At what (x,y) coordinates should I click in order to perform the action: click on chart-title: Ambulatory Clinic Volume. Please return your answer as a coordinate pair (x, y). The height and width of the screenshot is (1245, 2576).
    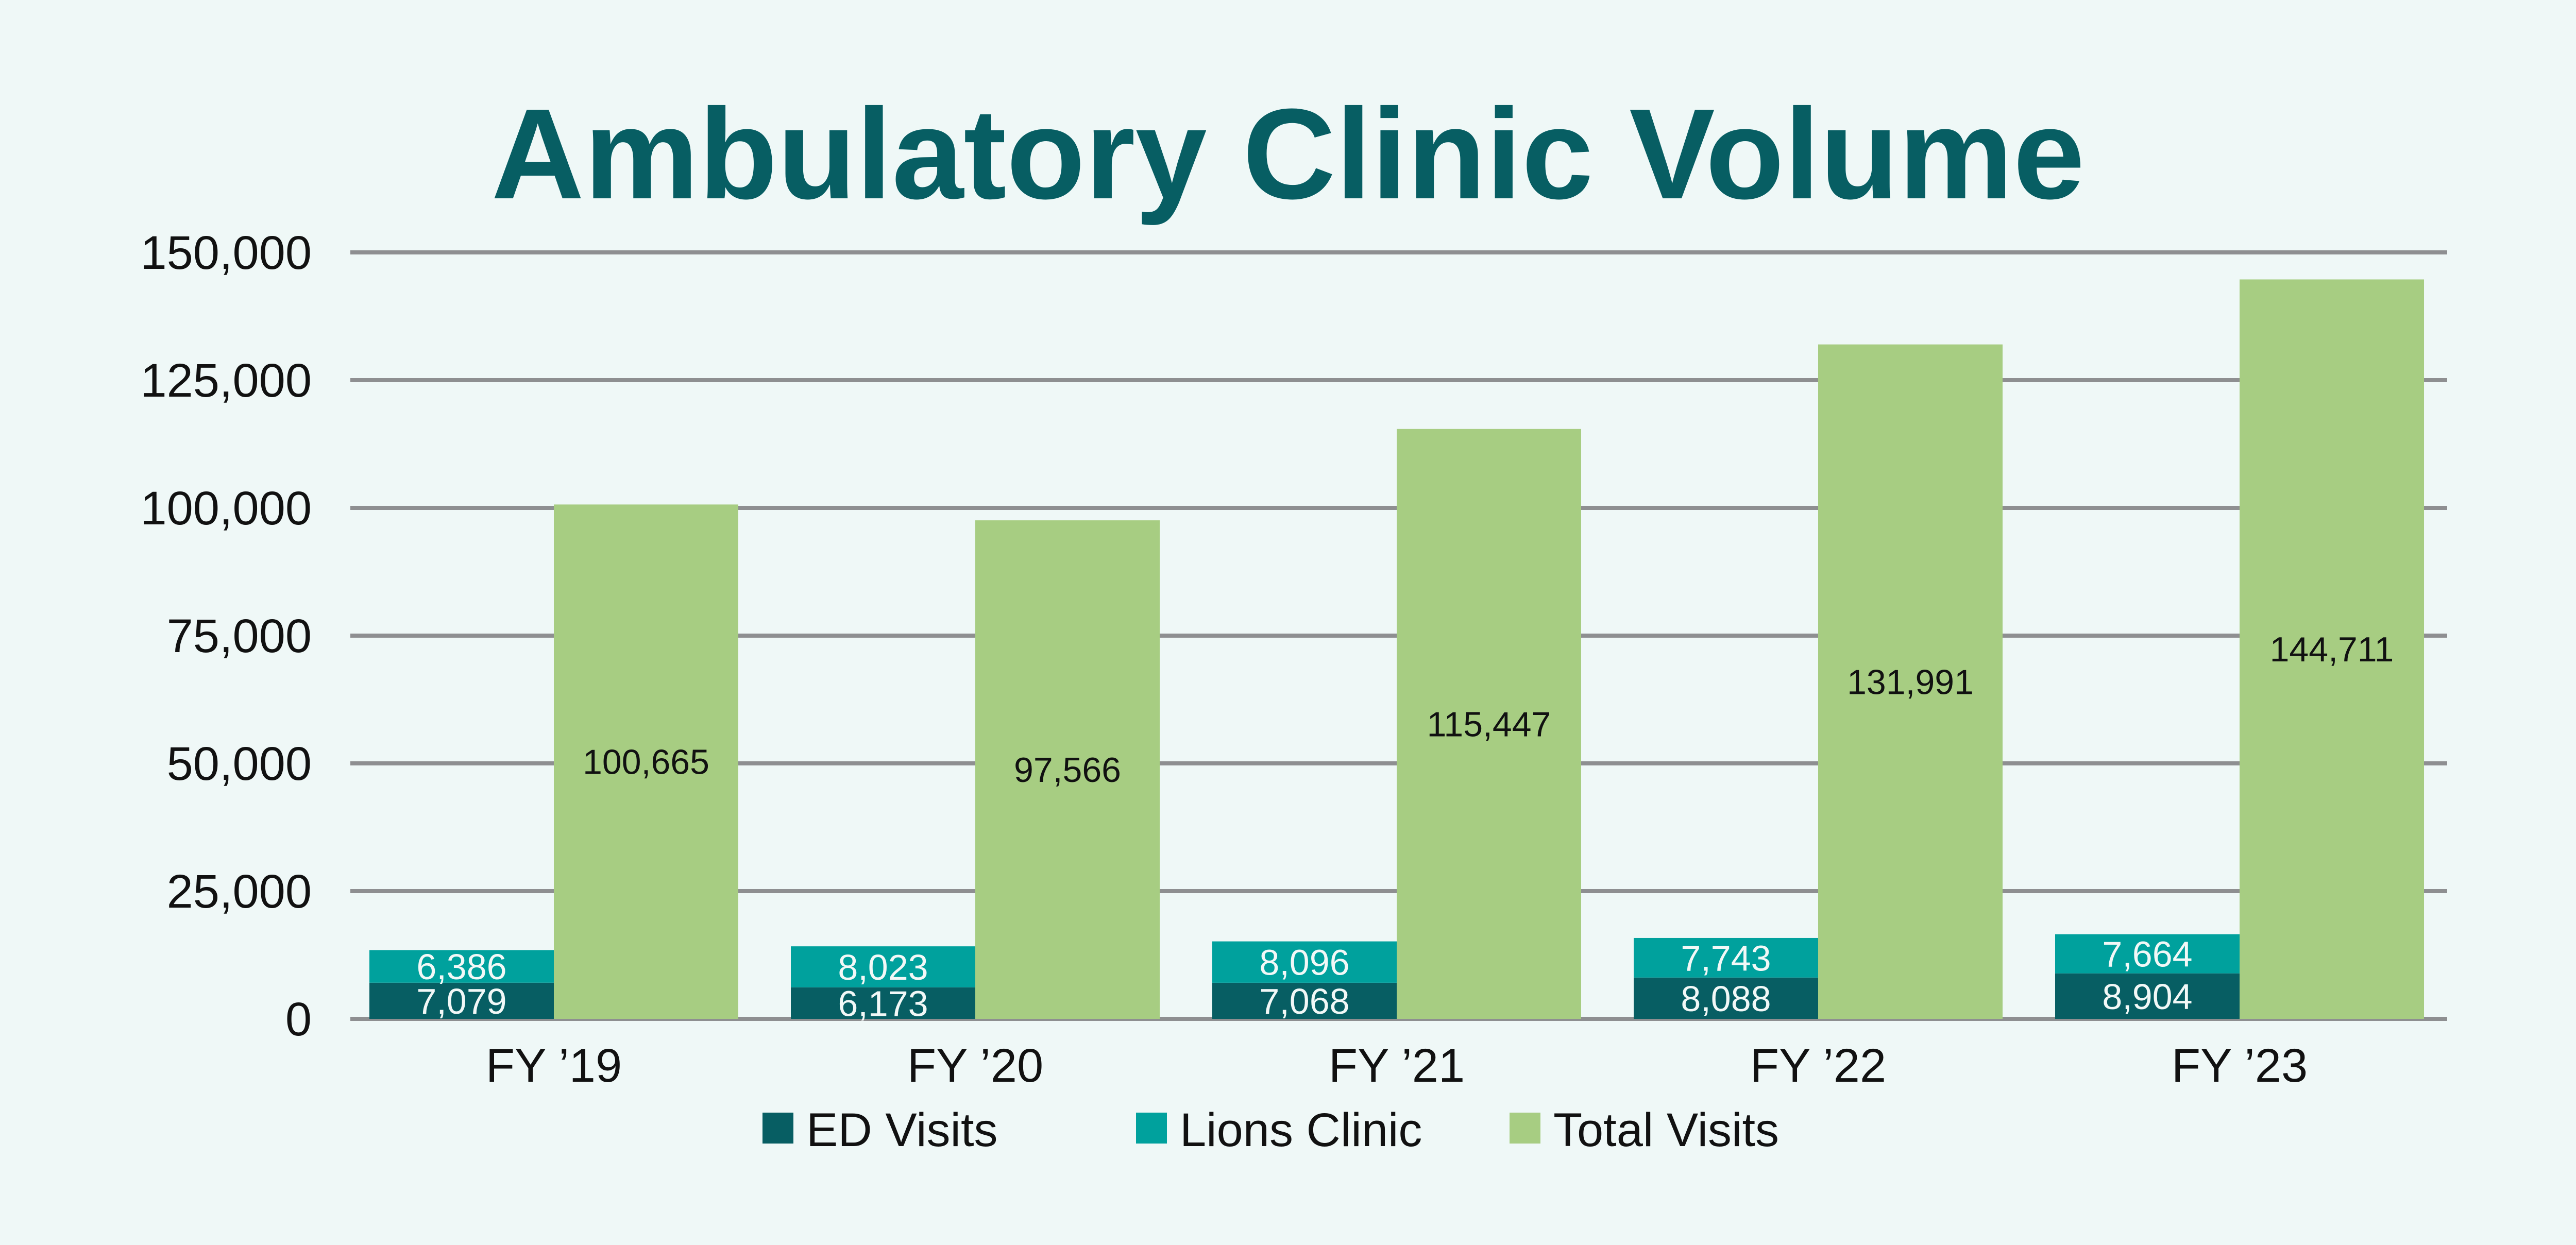
    Looking at the image, I should click on (1287, 154).